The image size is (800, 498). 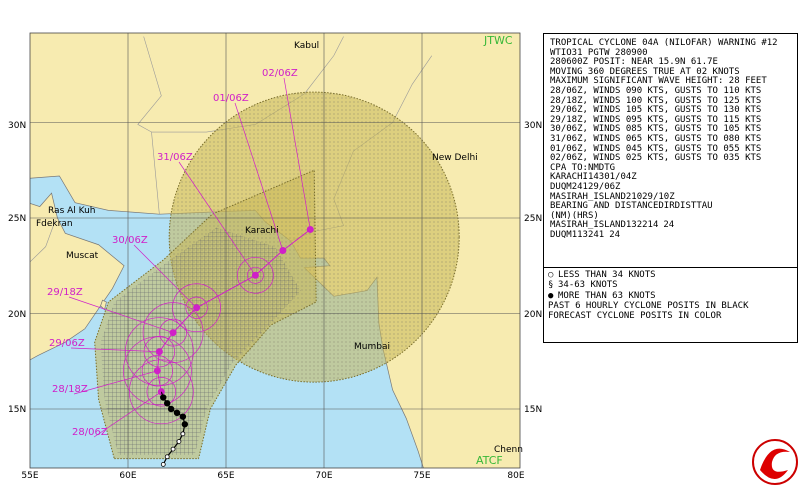 I want to click on lon-label: 70E, so click(x=323, y=476).